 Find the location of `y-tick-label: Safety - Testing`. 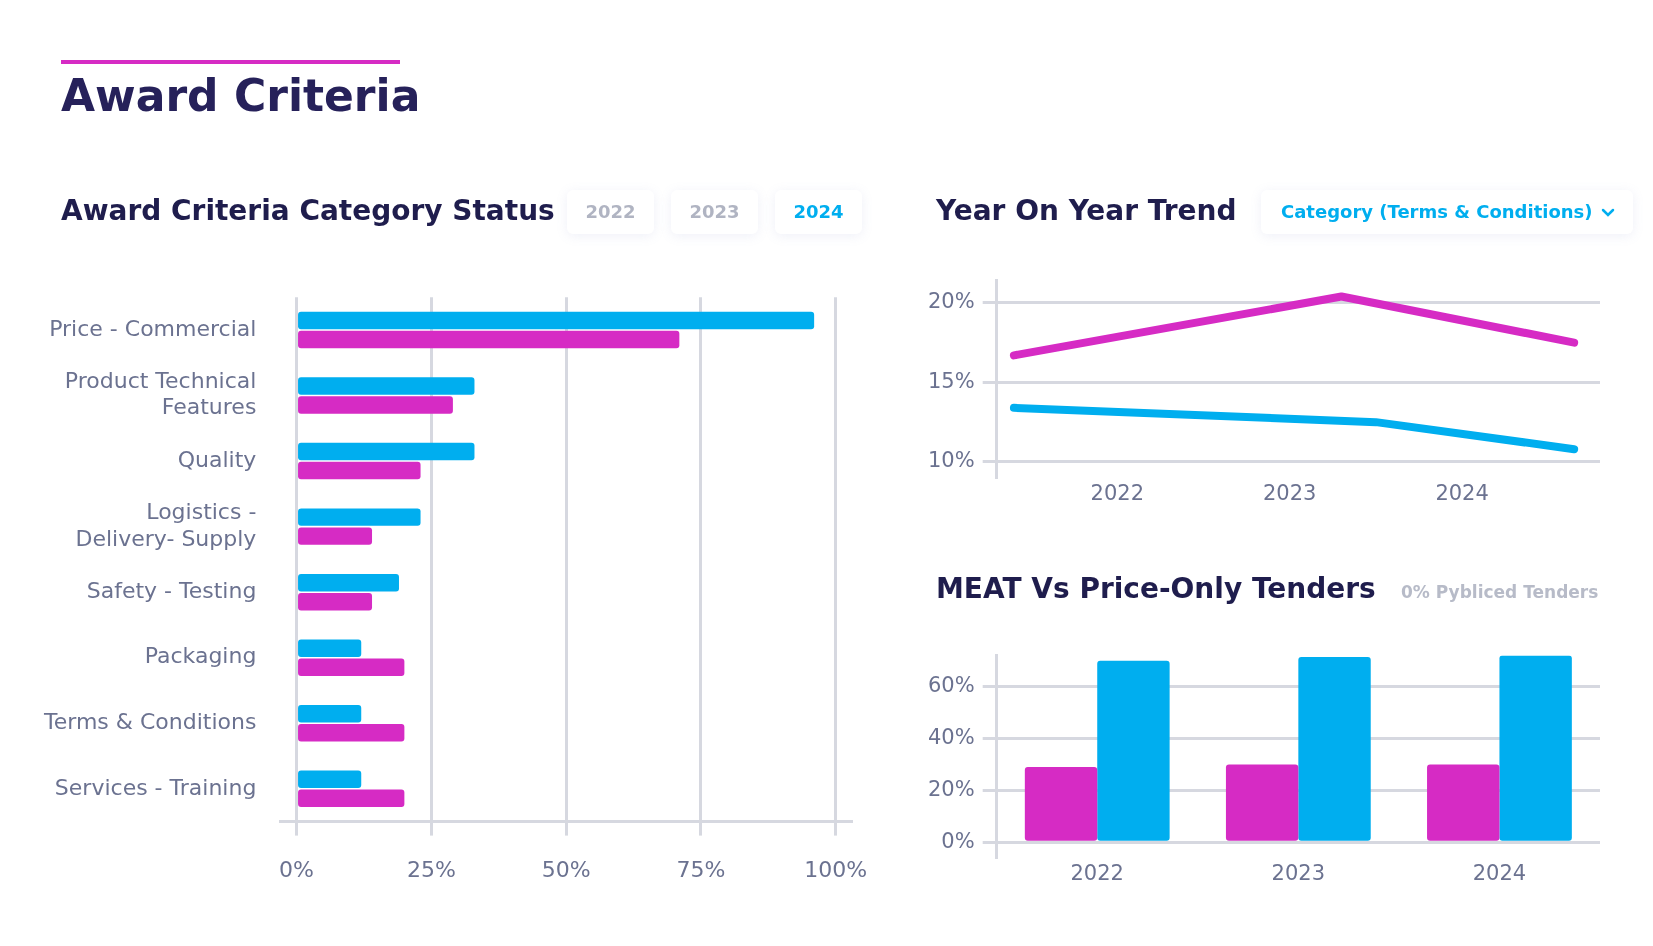

y-tick-label: Safety - Testing is located at coordinates (171, 590).